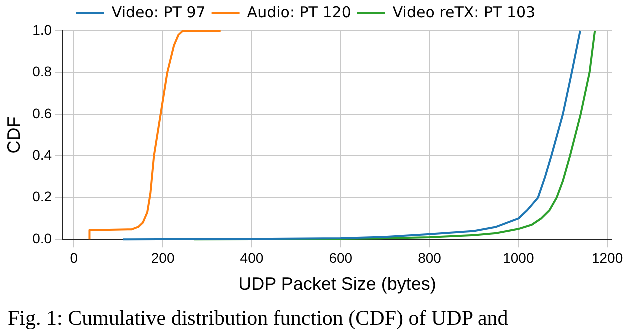  Describe the element at coordinates (14, 135) in the screenshot. I see `y-axis-title: CDF` at that location.